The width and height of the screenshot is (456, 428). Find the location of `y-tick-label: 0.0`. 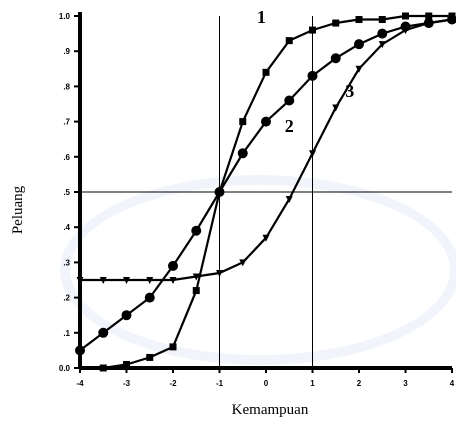

y-tick-label: 0.0 is located at coordinates (65, 368).